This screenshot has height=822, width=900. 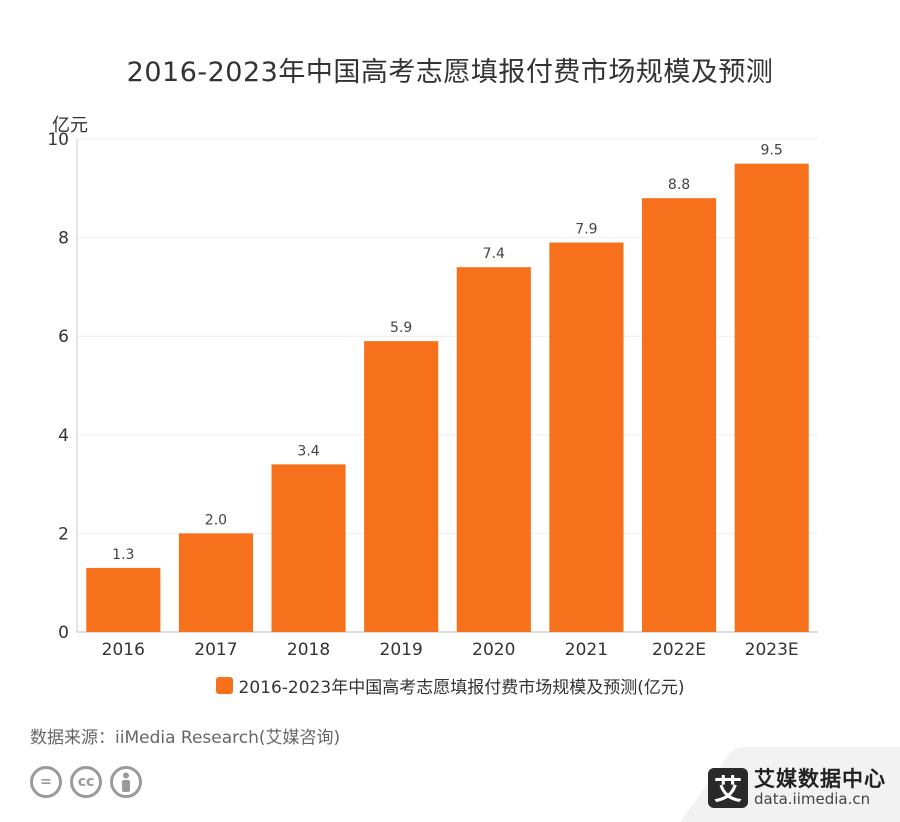 I want to click on data-label: 5.9, so click(x=401, y=328).